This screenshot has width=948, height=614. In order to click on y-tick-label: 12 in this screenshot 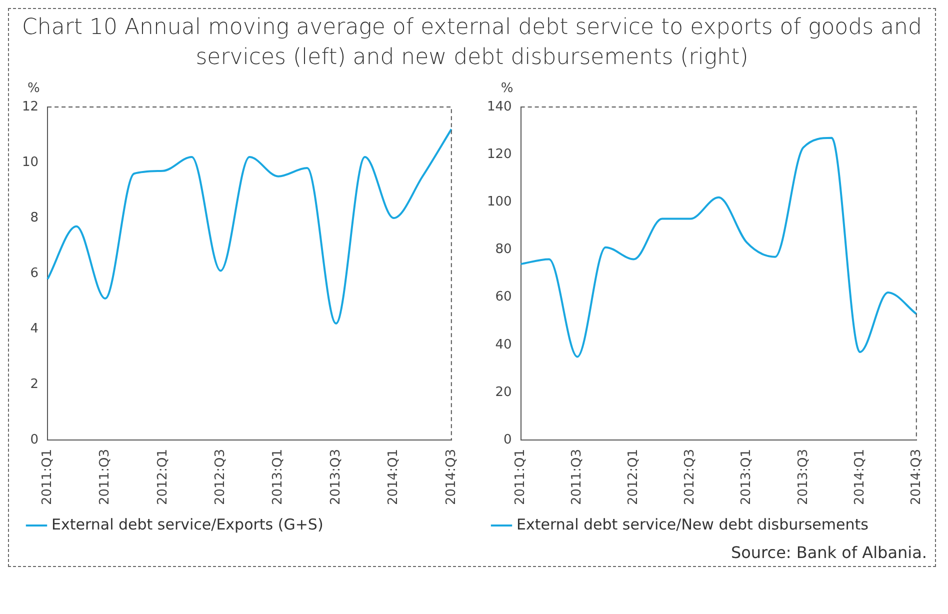, I will do `click(30, 106)`.